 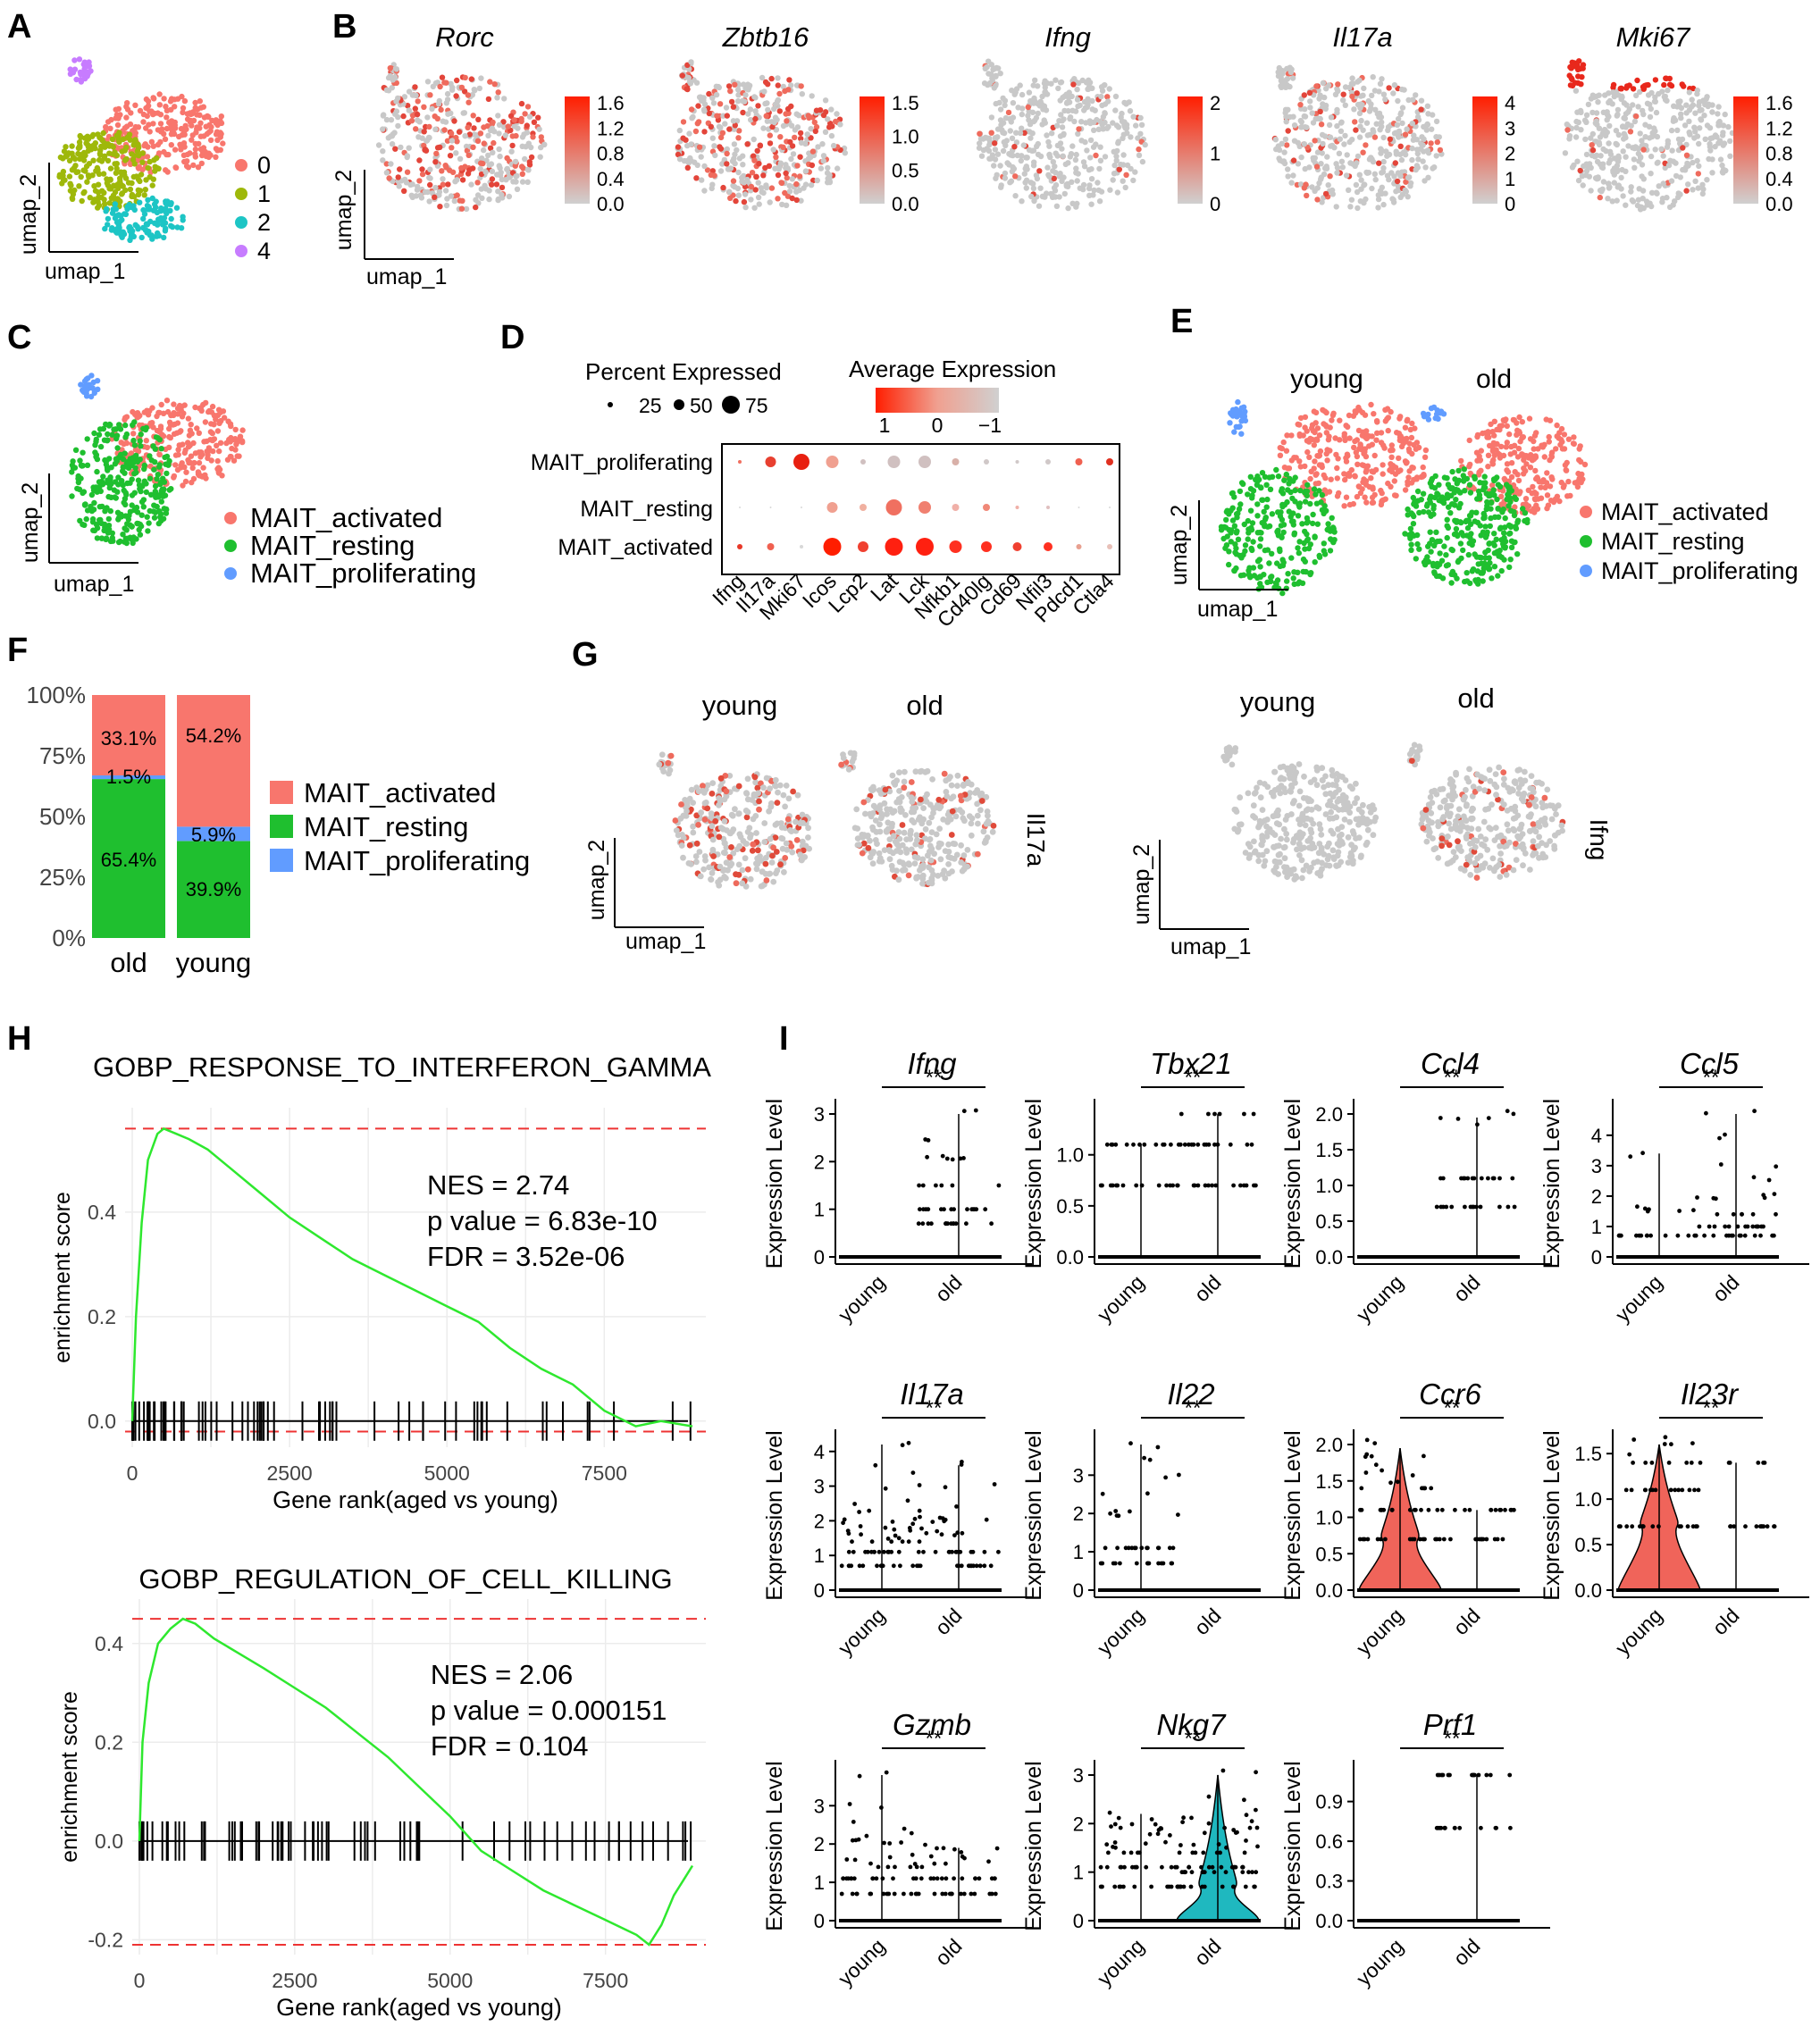 I want to click on legend-label-resting: MAIT_resting, so click(x=386, y=826).